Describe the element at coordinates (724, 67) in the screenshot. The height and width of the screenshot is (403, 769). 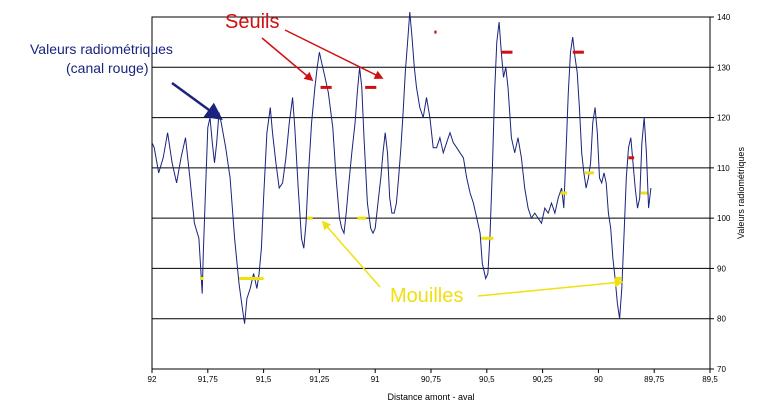
I see `y-tick-label: 130` at that location.